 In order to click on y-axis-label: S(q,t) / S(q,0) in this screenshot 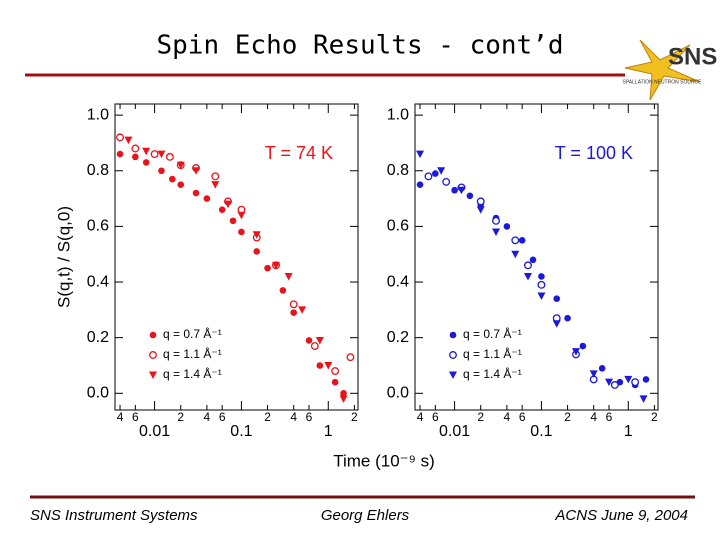, I will do `click(63, 257)`.